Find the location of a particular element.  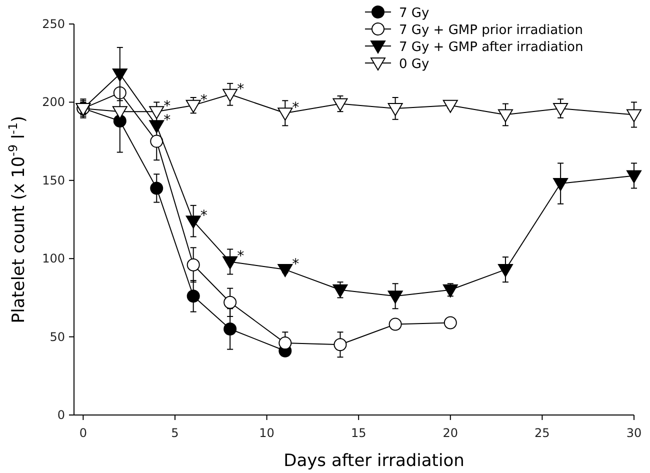

x-tick-label: 0 is located at coordinates (83, 433).